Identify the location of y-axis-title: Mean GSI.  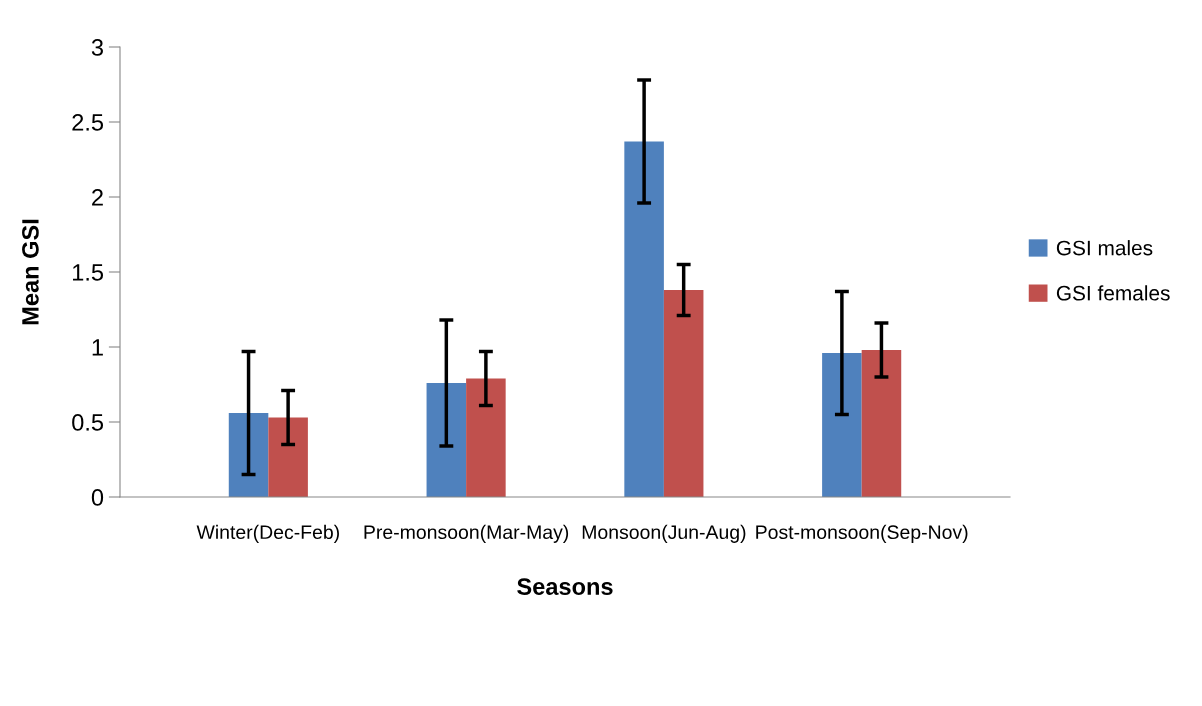
(30, 272).